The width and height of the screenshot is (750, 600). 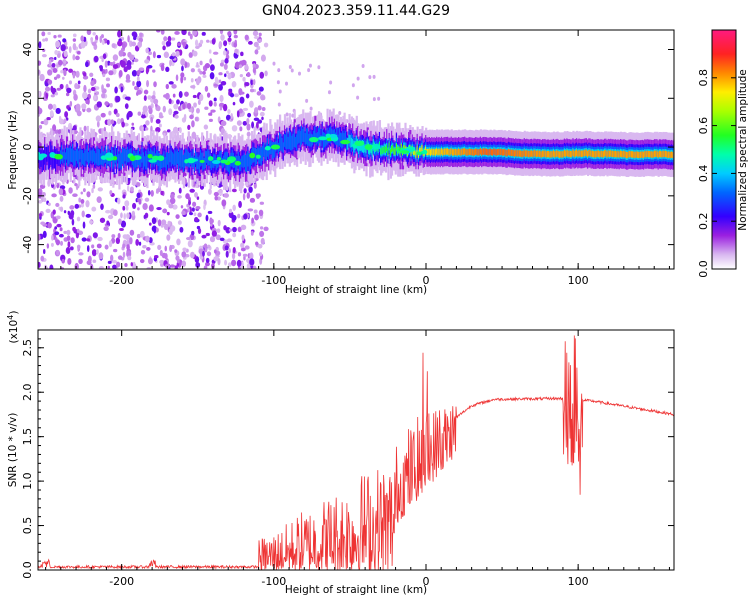 I want to click on x-tick-label: 100, so click(x=578, y=581).